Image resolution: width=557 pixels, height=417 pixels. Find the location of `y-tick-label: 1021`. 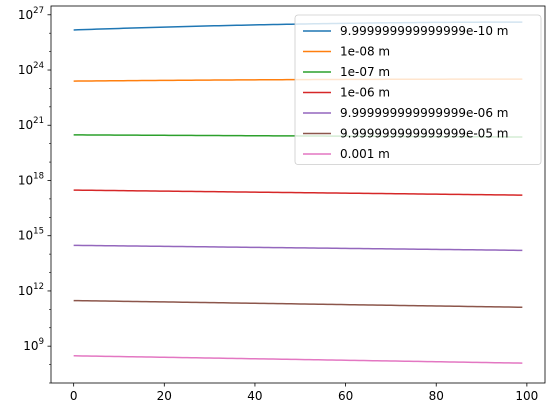

y-tick-label: 1021 is located at coordinates (31, 124).